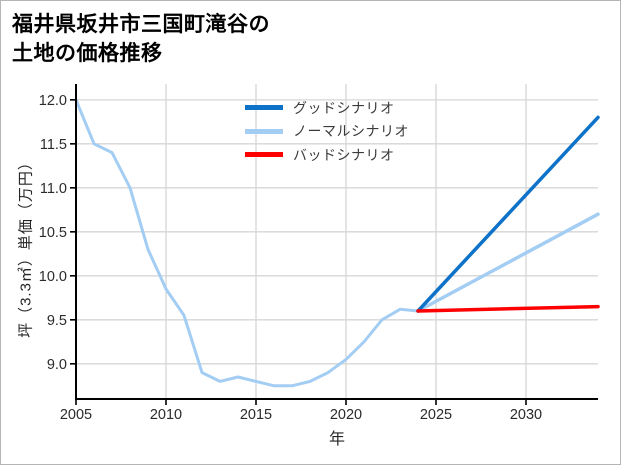 The image size is (621, 465). Describe the element at coordinates (436, 415) in the screenshot. I see `x-tick-label: 2025` at that location.